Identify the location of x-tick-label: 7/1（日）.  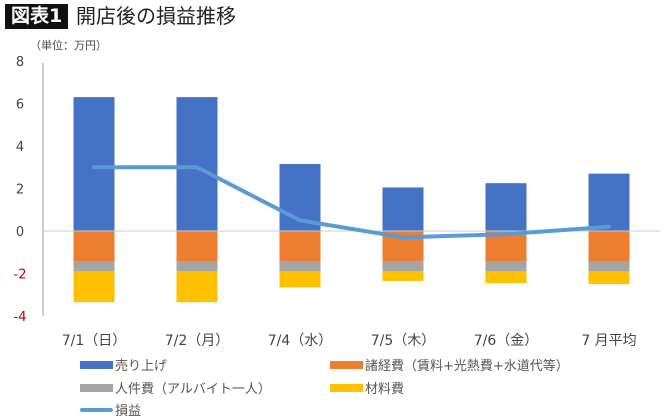
(94, 341).